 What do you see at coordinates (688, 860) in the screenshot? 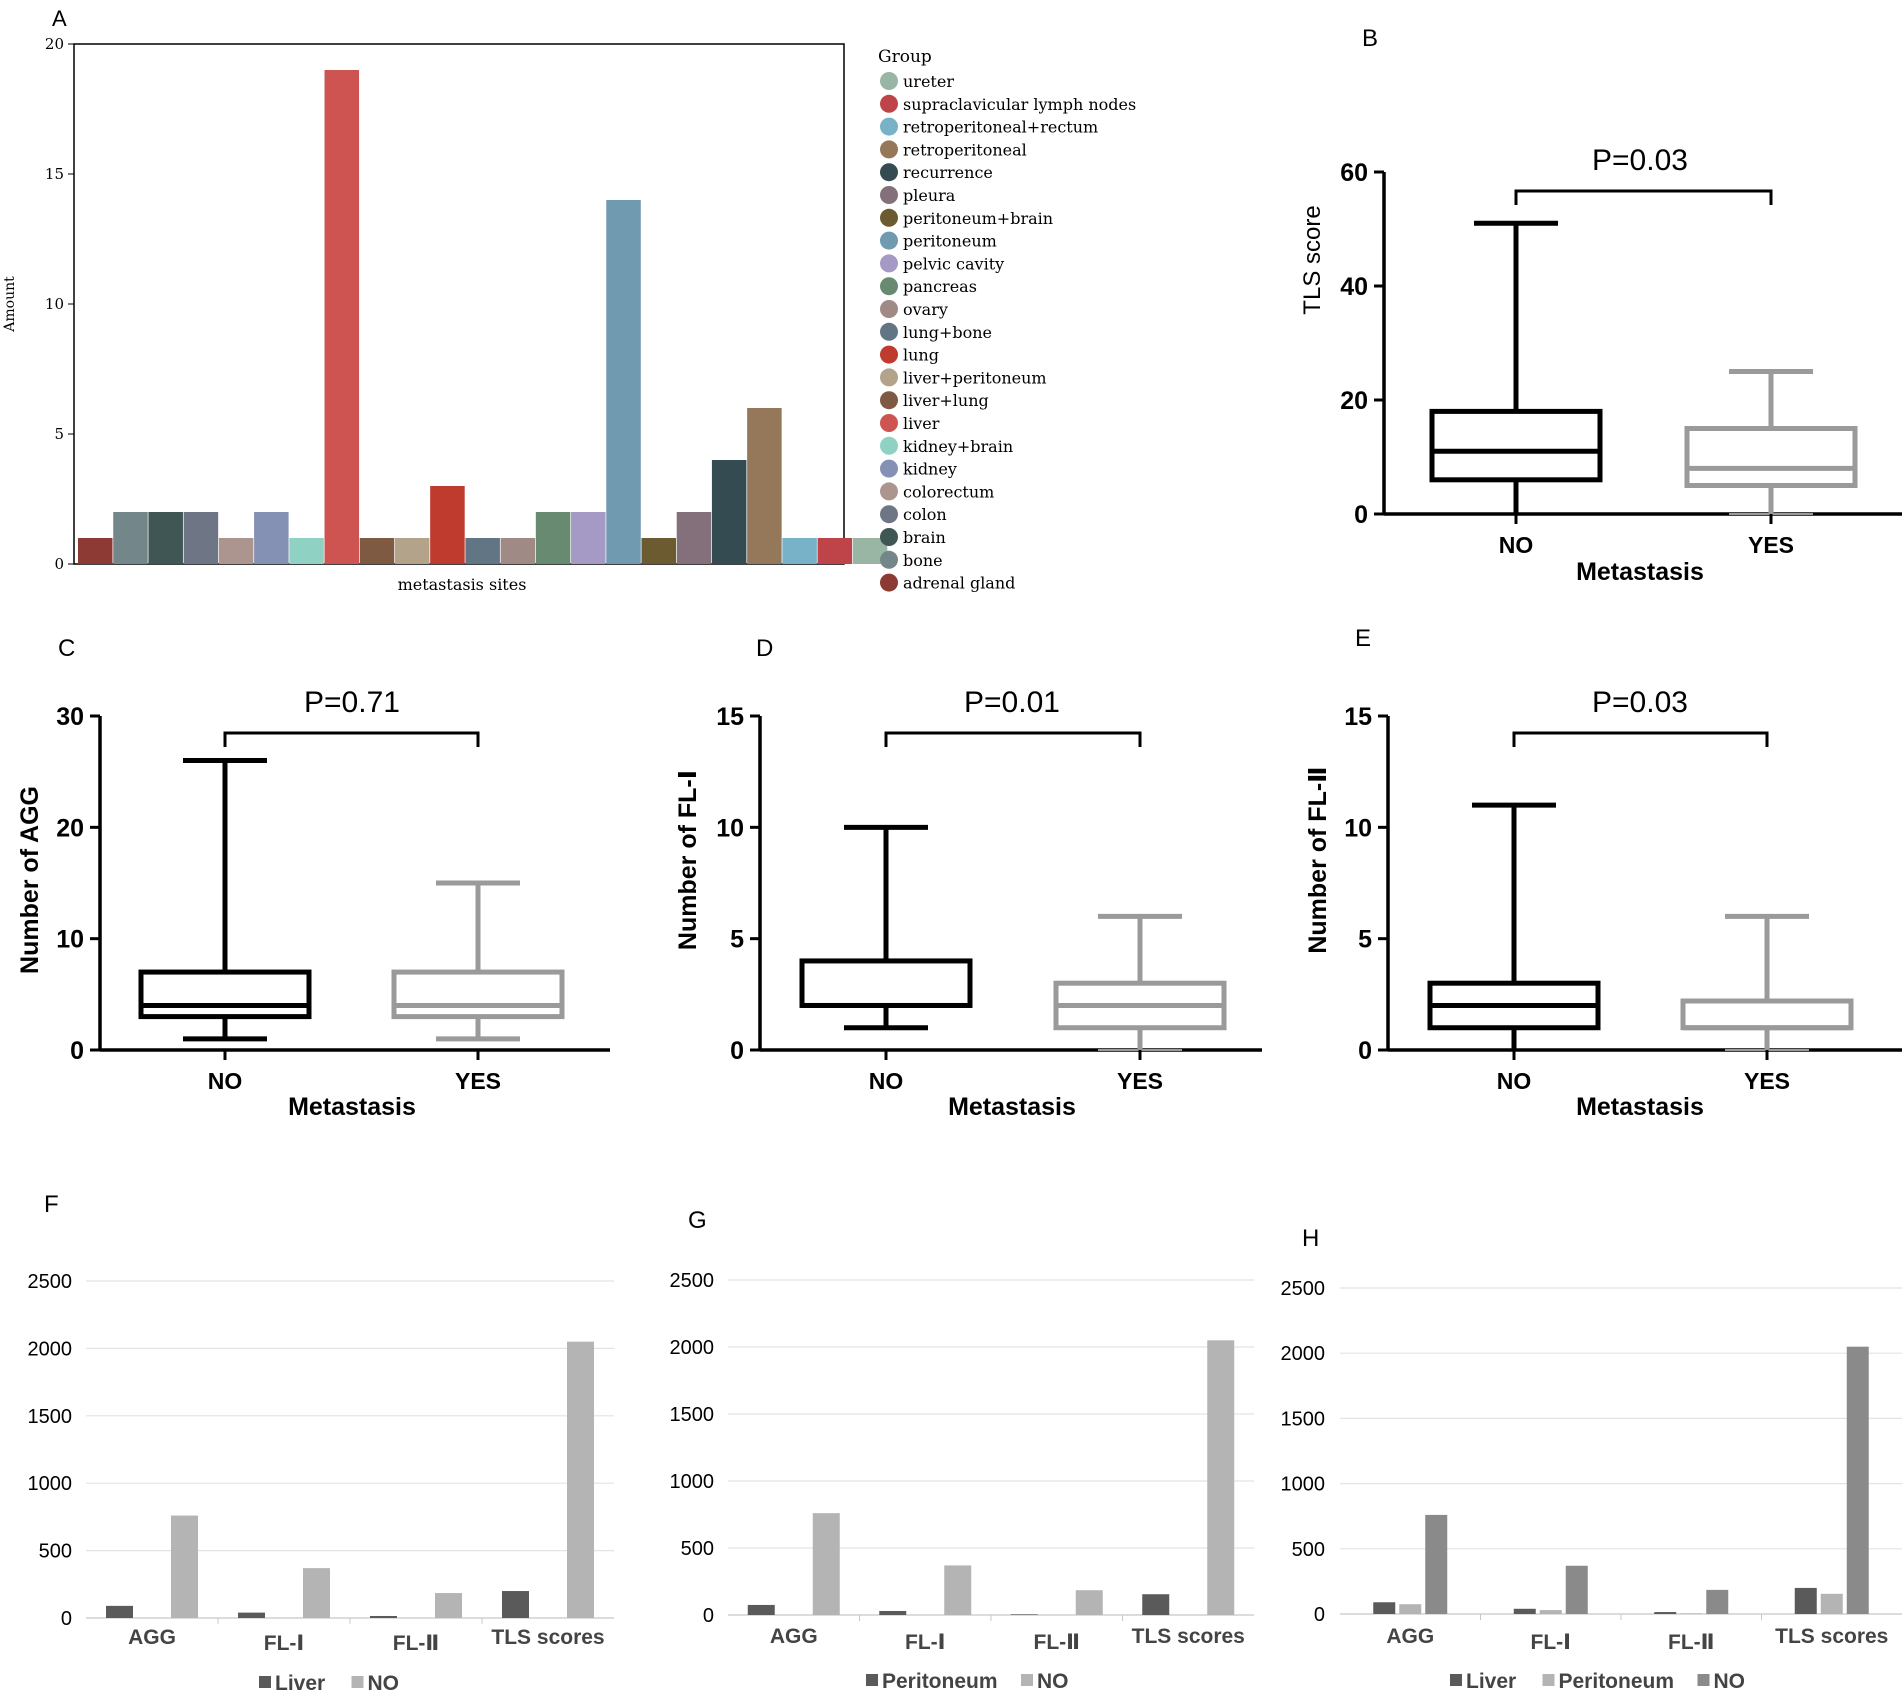
I see `y-axis-label: Number of FL-Ⅰ` at bounding box center [688, 860].